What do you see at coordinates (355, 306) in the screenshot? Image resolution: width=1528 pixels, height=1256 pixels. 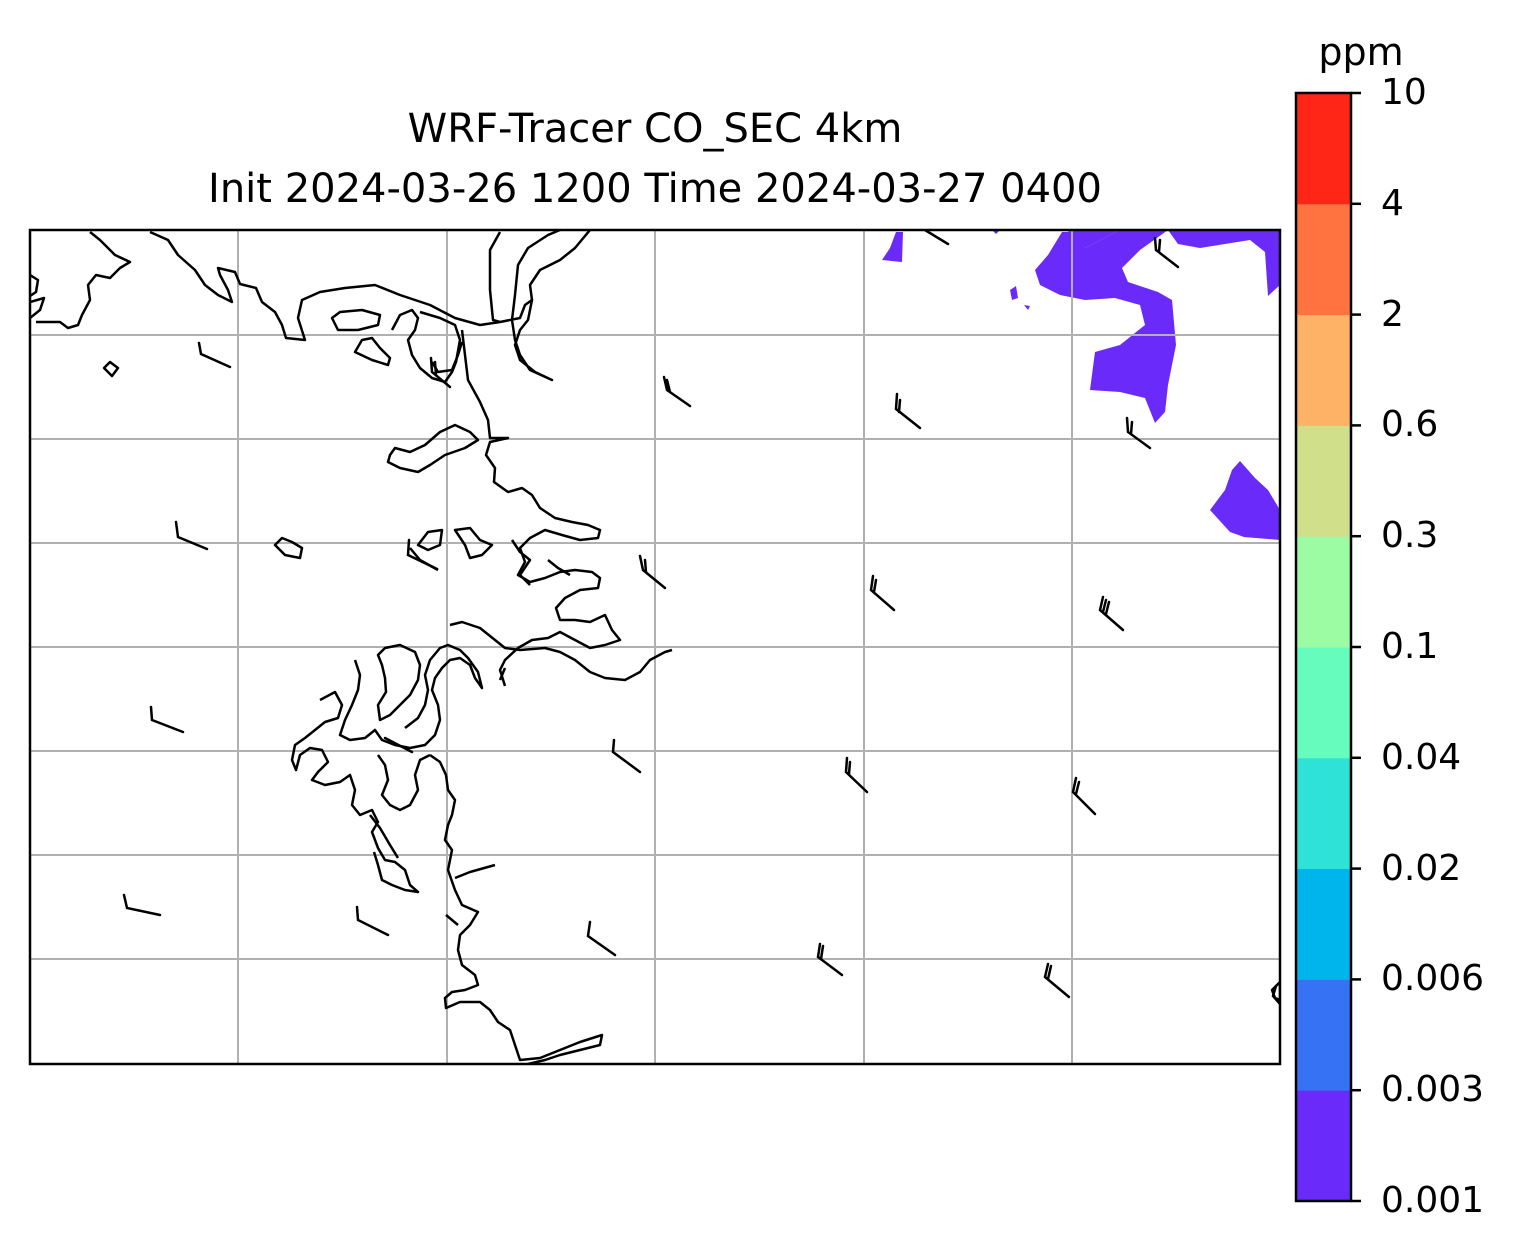 I see `coastline-north-main` at bounding box center [355, 306].